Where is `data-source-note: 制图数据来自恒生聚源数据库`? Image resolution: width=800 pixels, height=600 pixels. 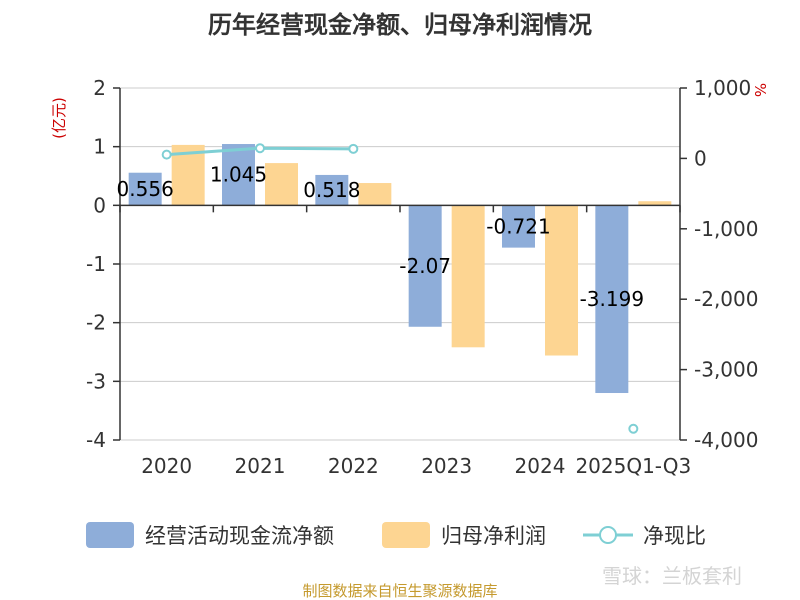 data-source-note: 制图数据来自恒生聚源数据库 is located at coordinates (399, 591).